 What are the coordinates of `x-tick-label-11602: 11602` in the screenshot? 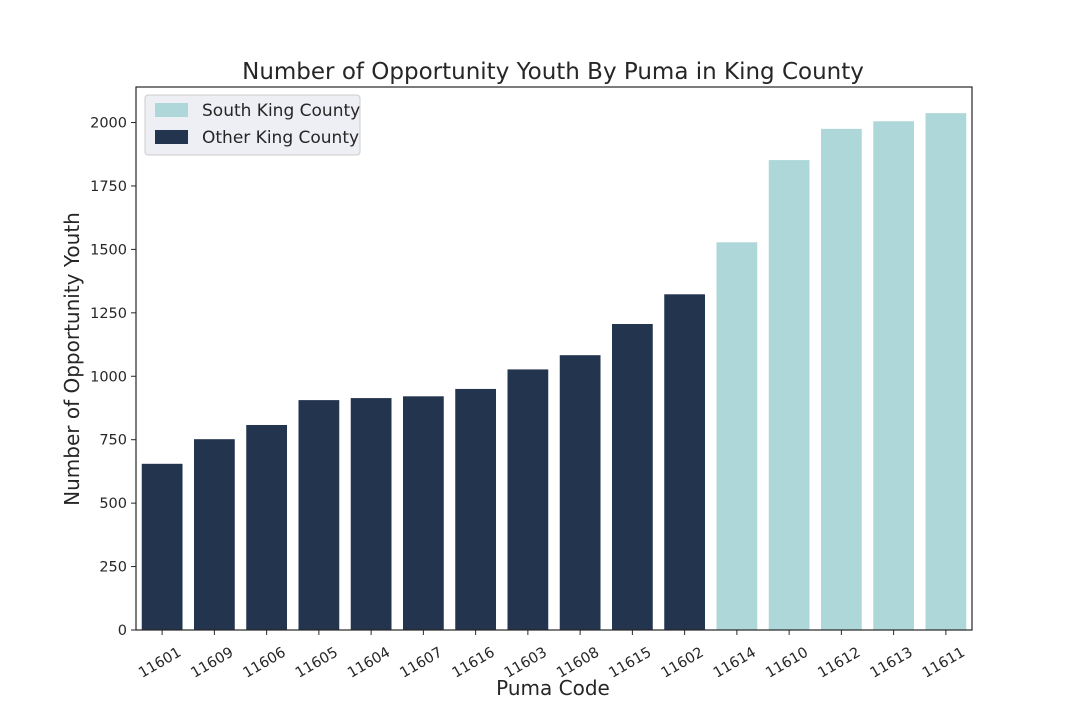 It's located at (683, 663).